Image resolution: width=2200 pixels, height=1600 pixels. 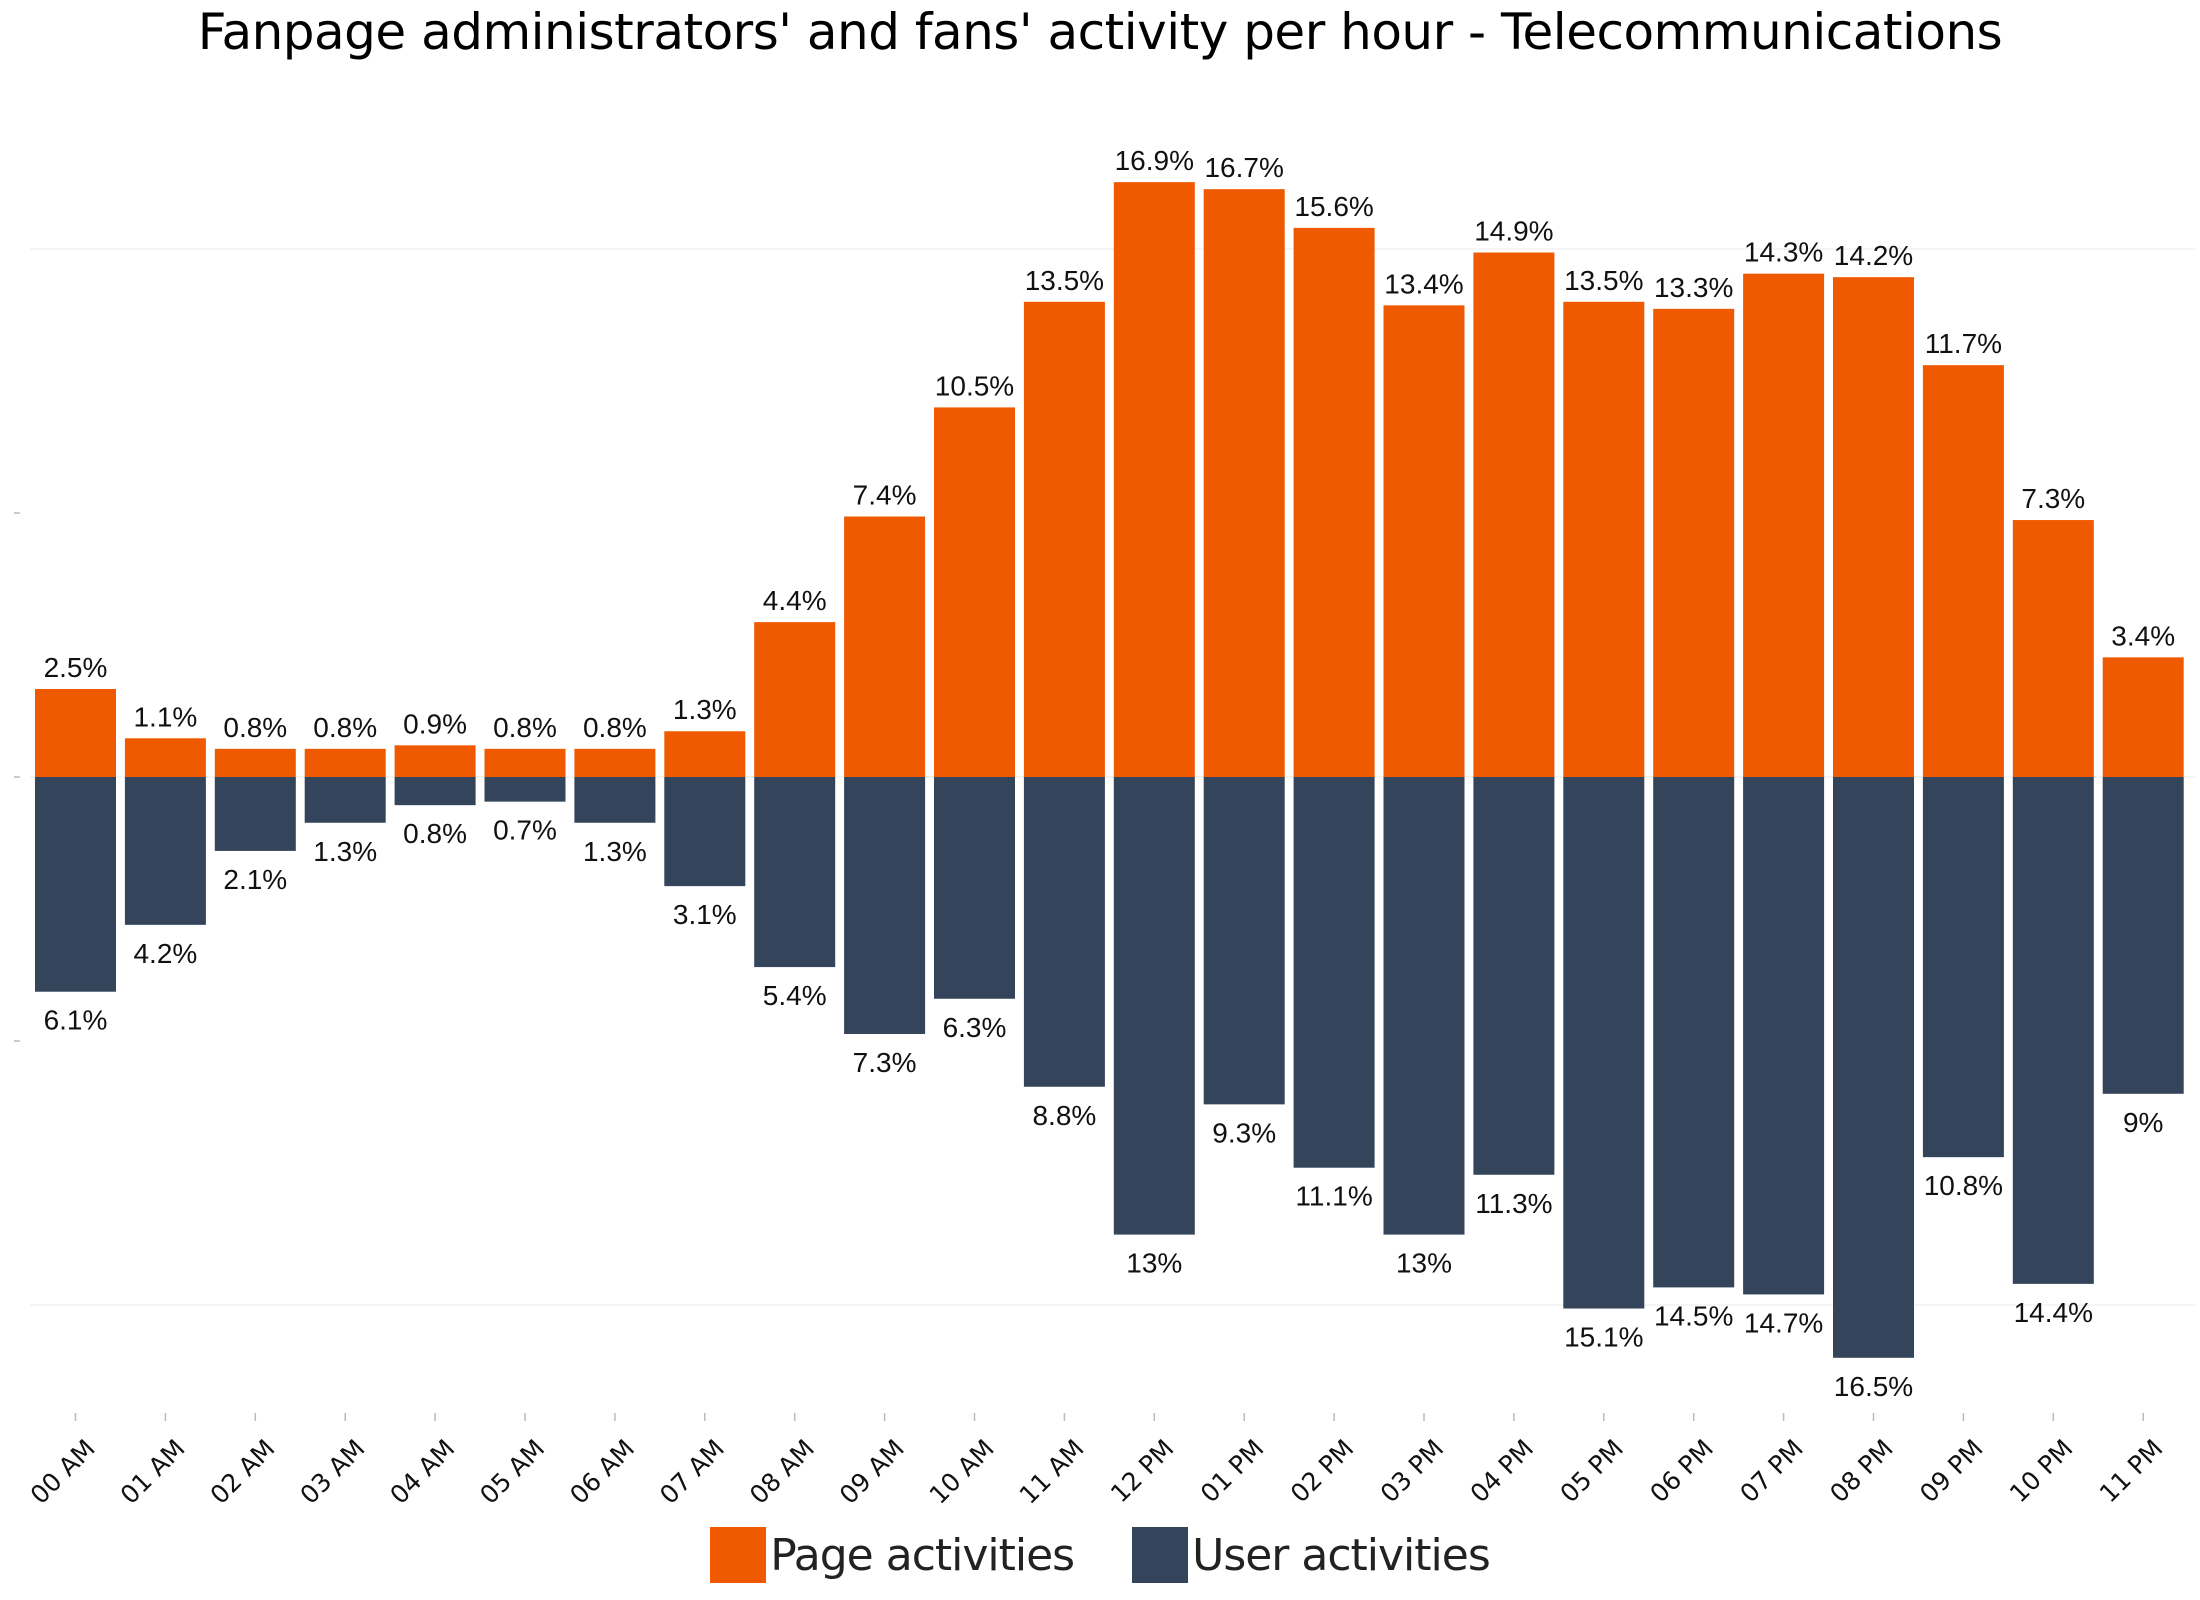 What do you see at coordinates (1783, 252) in the screenshot?
I see `value-label-page-activities: 14.3%` at bounding box center [1783, 252].